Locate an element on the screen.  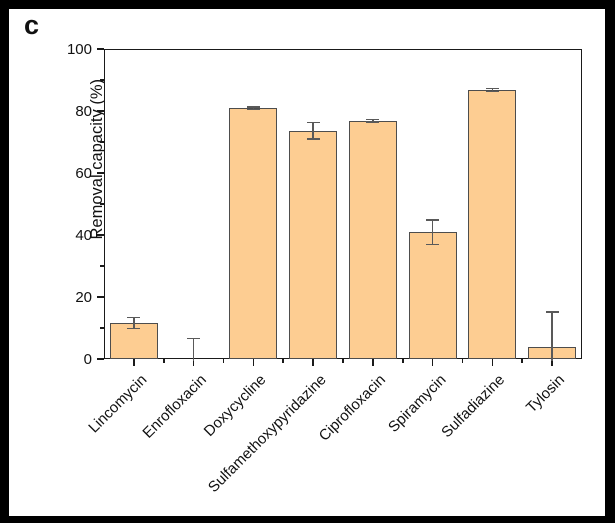
x-category-label: Spiramycin is located at coordinates (417, 403).